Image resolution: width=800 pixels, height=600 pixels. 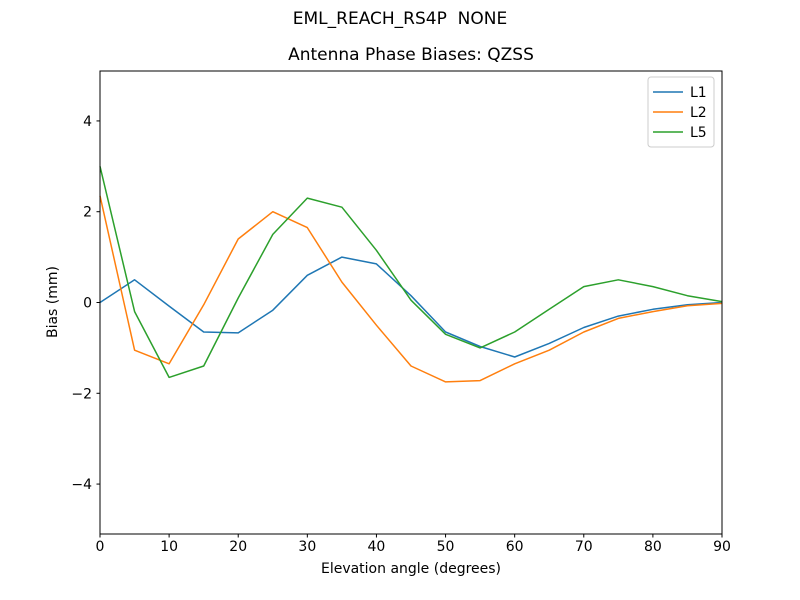 What do you see at coordinates (100, 547) in the screenshot?
I see `x-tick-label: 0` at bounding box center [100, 547].